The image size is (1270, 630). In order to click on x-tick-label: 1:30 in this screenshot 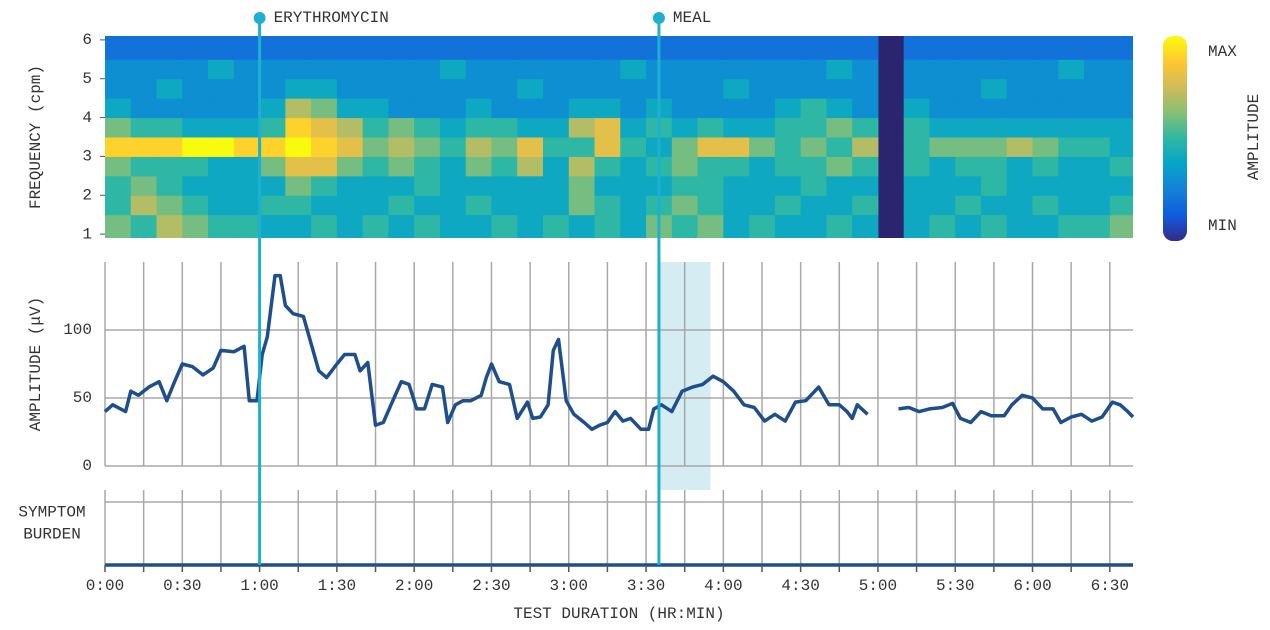, I will do `click(337, 586)`.